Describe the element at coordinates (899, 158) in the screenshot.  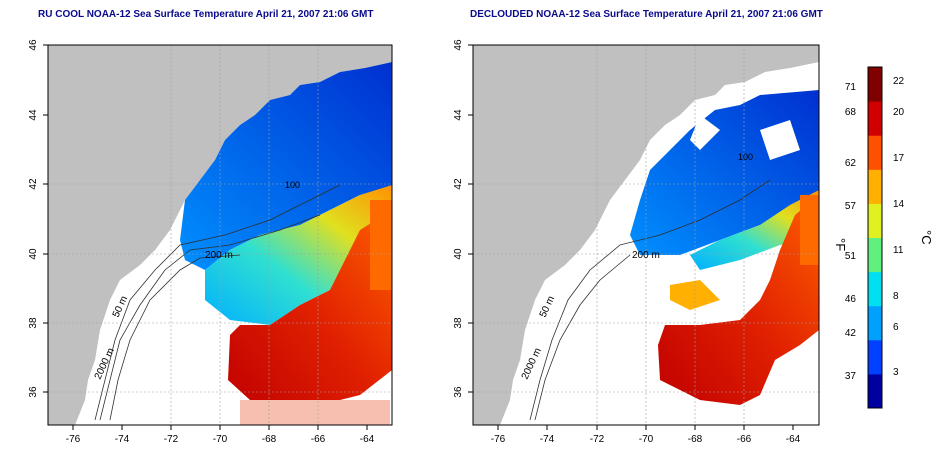
I see `c-tick: 17` at that location.